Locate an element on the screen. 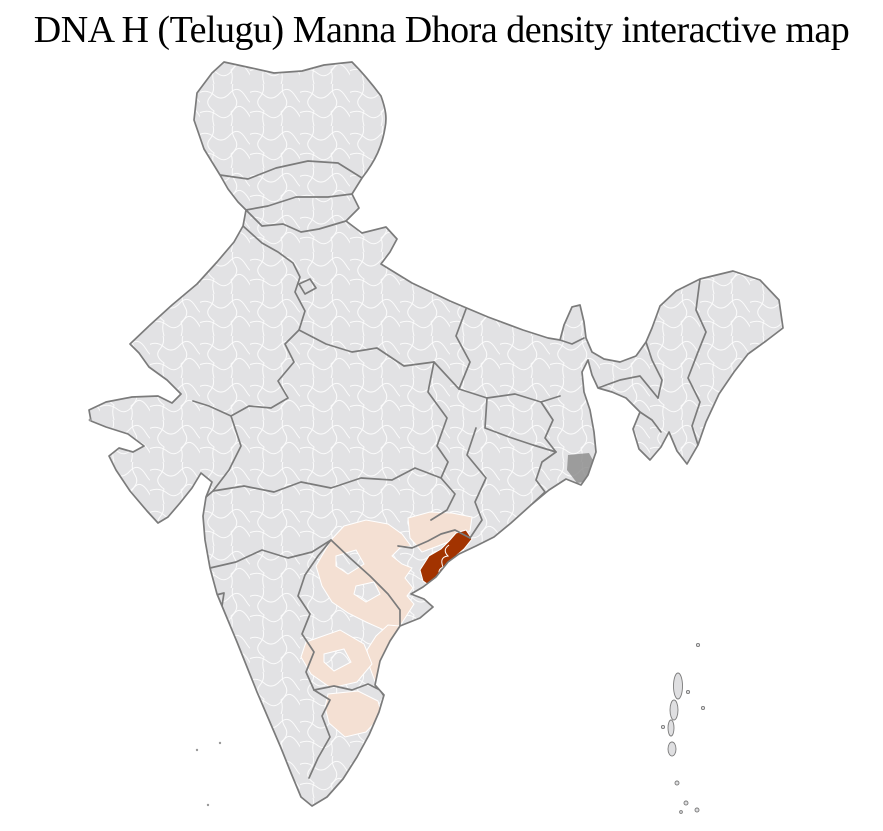 This screenshot has width=883, height=831. district-cluster-low-telangana is located at coordinates (365, 575).